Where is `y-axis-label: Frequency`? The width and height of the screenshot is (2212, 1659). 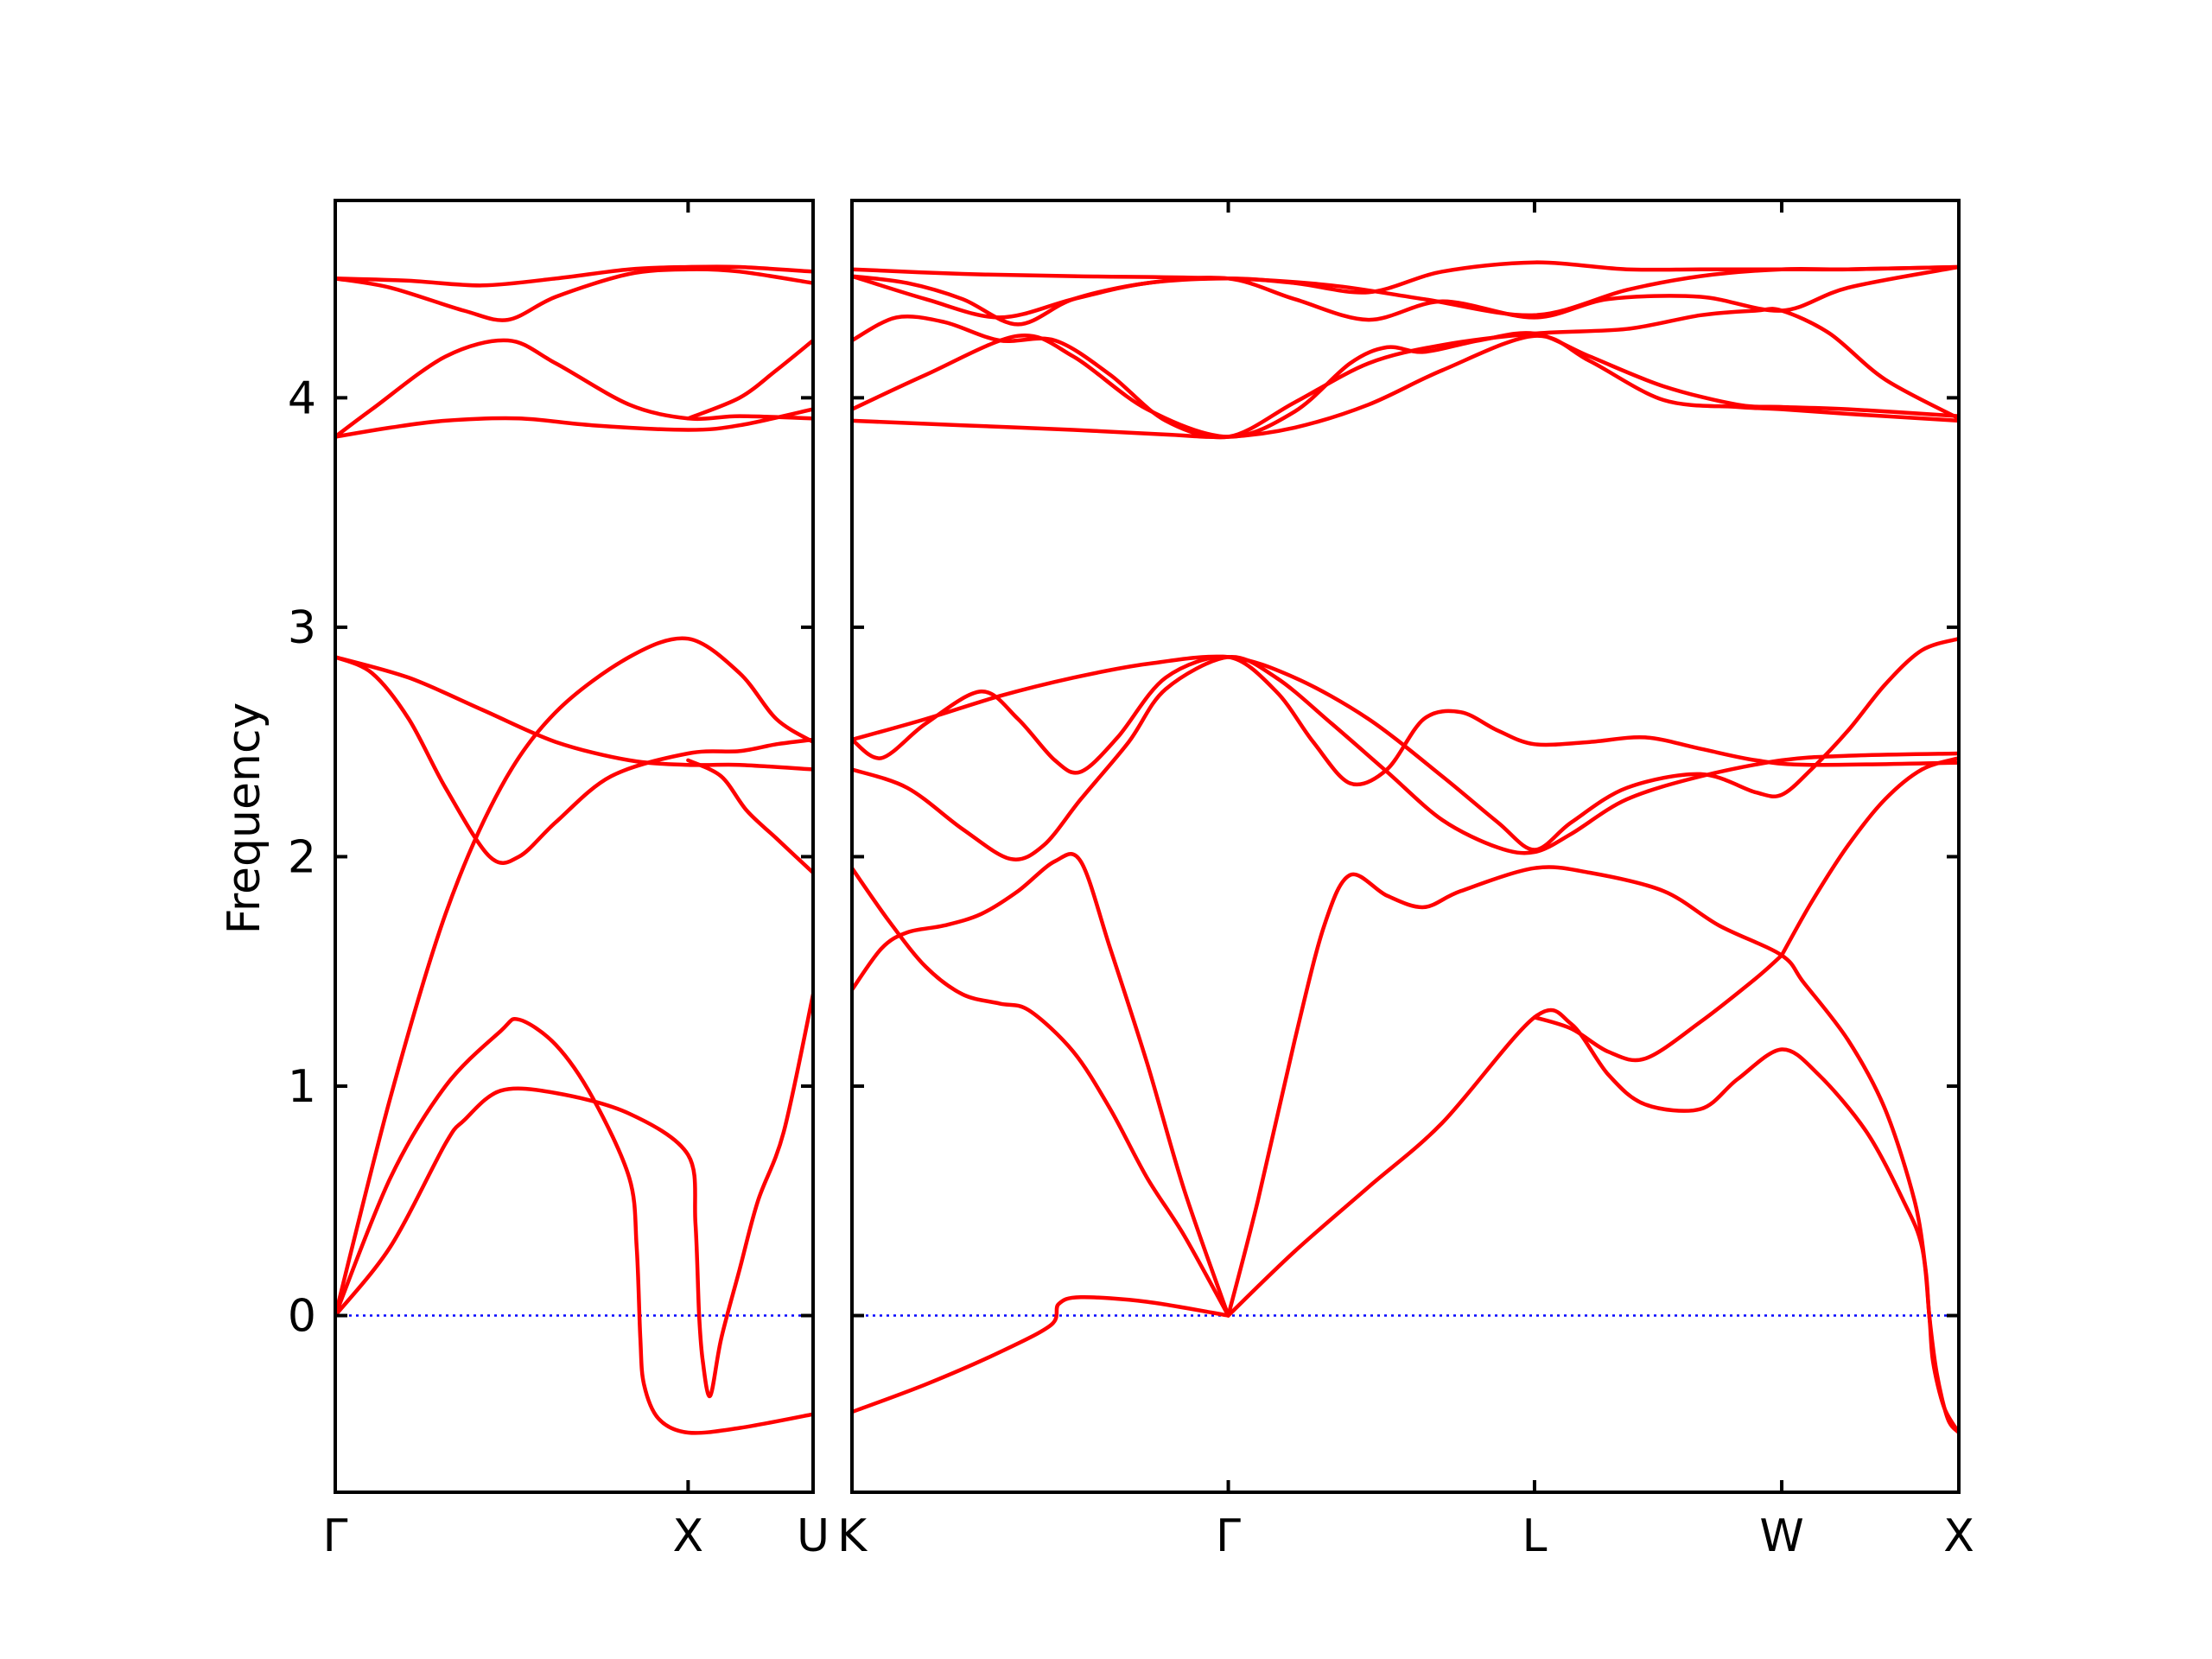 y-axis-label: Frequency is located at coordinates (244, 818).